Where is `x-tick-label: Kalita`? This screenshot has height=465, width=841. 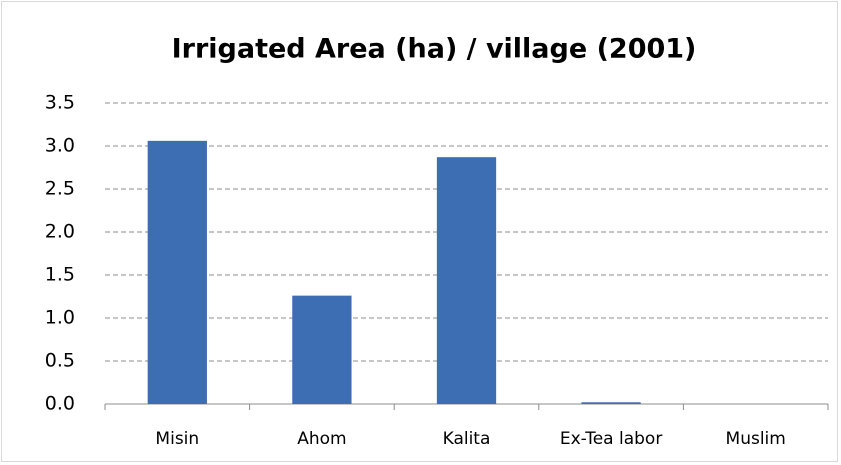
x-tick-label: Kalita is located at coordinates (467, 439).